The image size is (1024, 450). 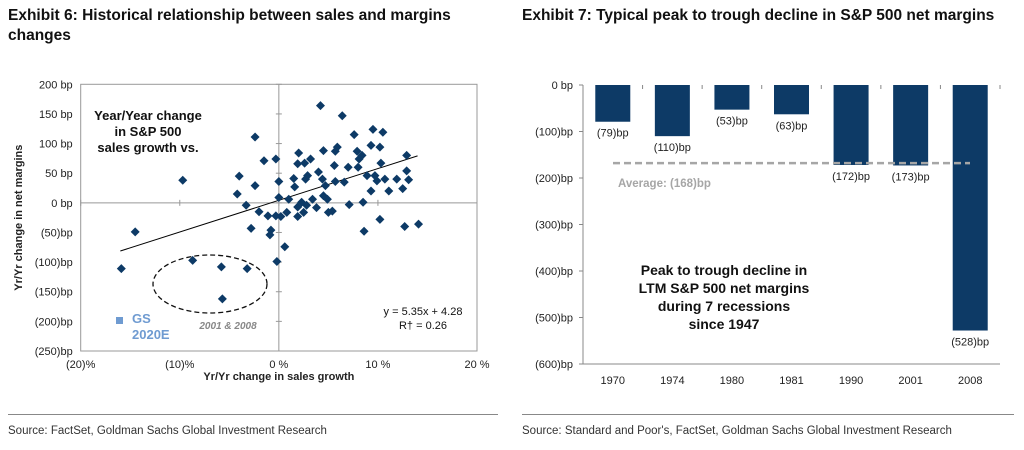 I want to click on scatter-y-tick-label: (100)bp, so click(x=54, y=263).